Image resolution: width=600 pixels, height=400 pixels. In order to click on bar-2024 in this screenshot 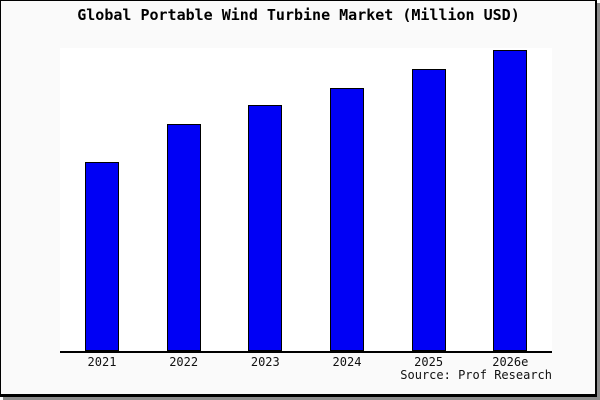, I will do `click(346, 219)`.